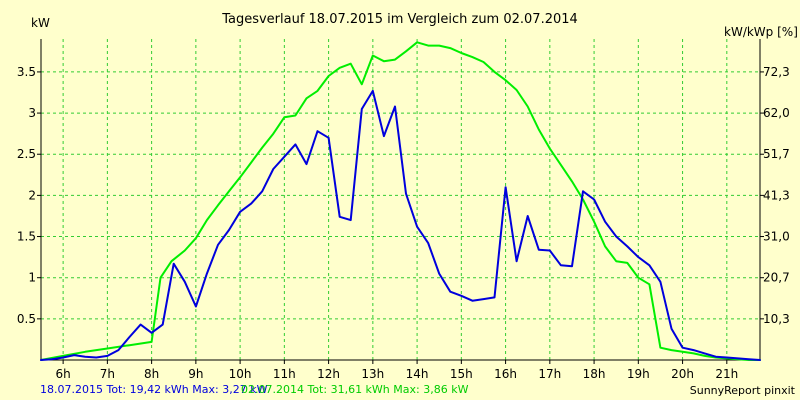  I want to click on y-tick-label-left: 3.5, so click(26, 72).